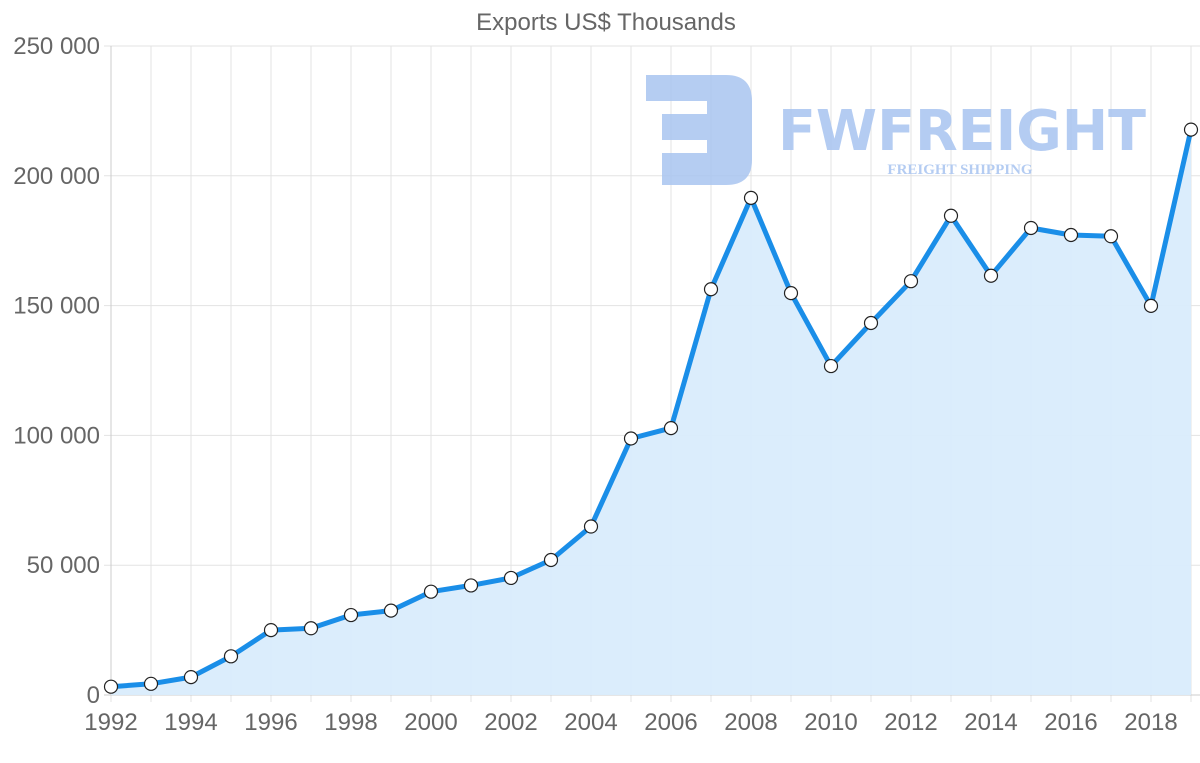 The image size is (1200, 763). What do you see at coordinates (830, 722) in the screenshot?
I see `x-tick-label: 2010` at bounding box center [830, 722].